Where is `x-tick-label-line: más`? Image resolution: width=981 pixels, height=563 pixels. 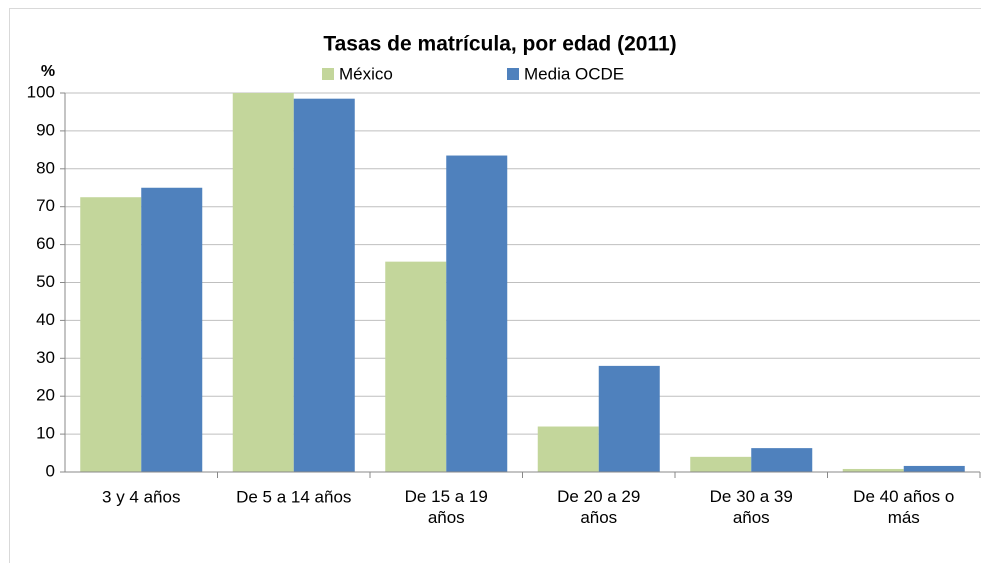
x-tick-label-line: más is located at coordinates (904, 517).